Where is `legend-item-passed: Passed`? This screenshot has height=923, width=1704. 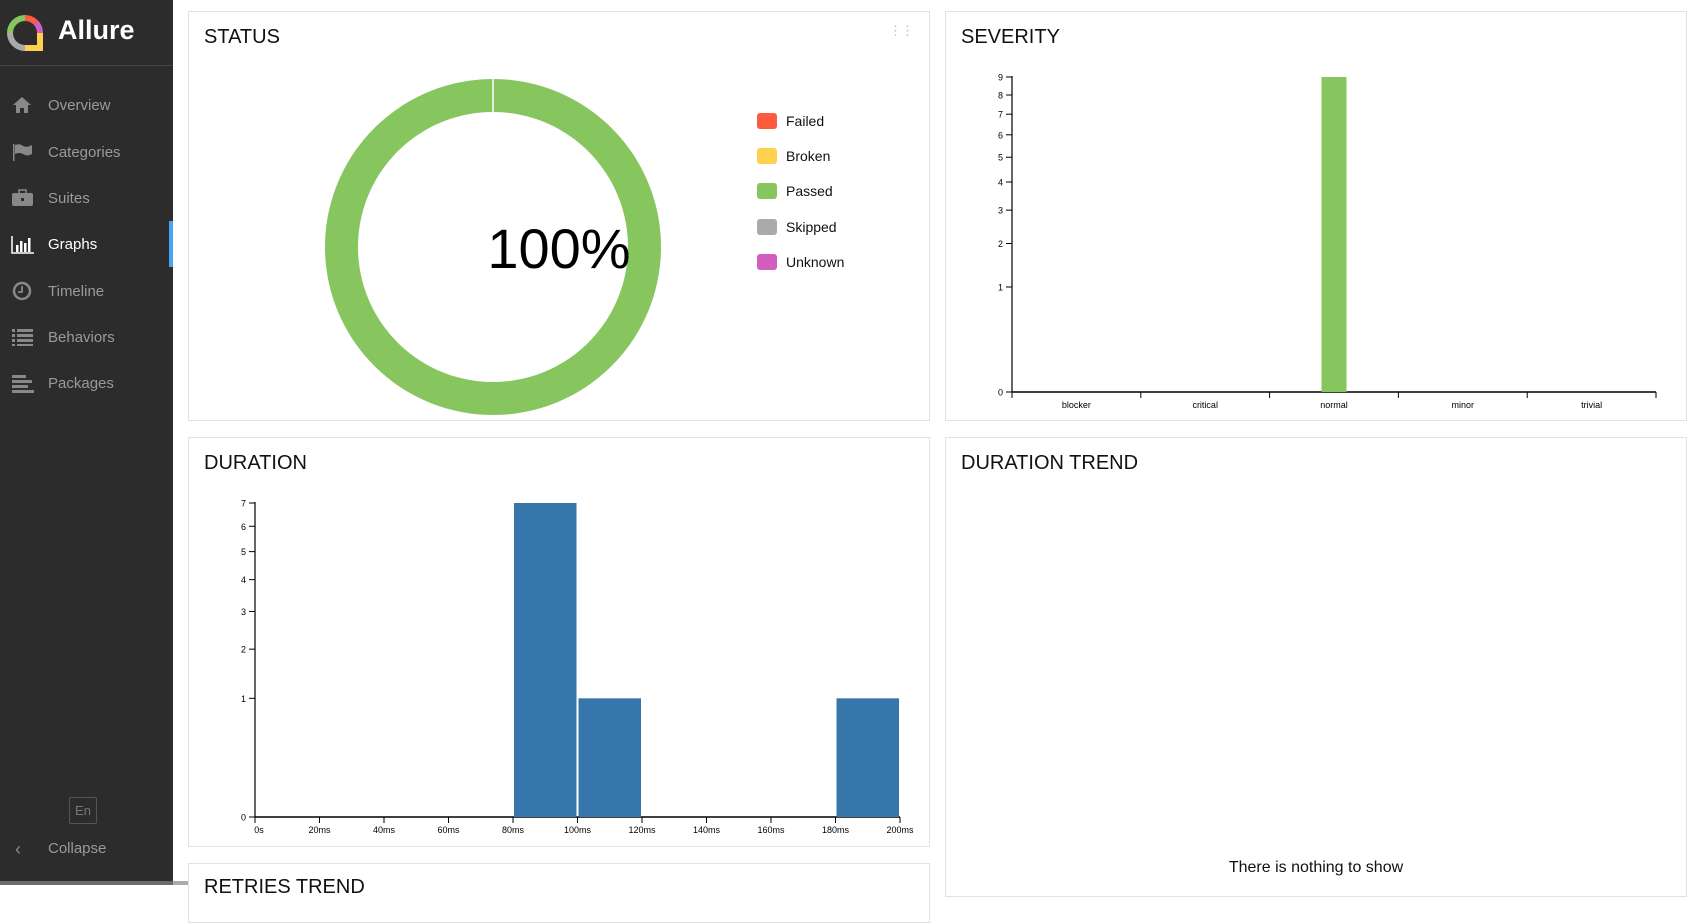
legend-item-passed: Passed is located at coordinates (800, 191).